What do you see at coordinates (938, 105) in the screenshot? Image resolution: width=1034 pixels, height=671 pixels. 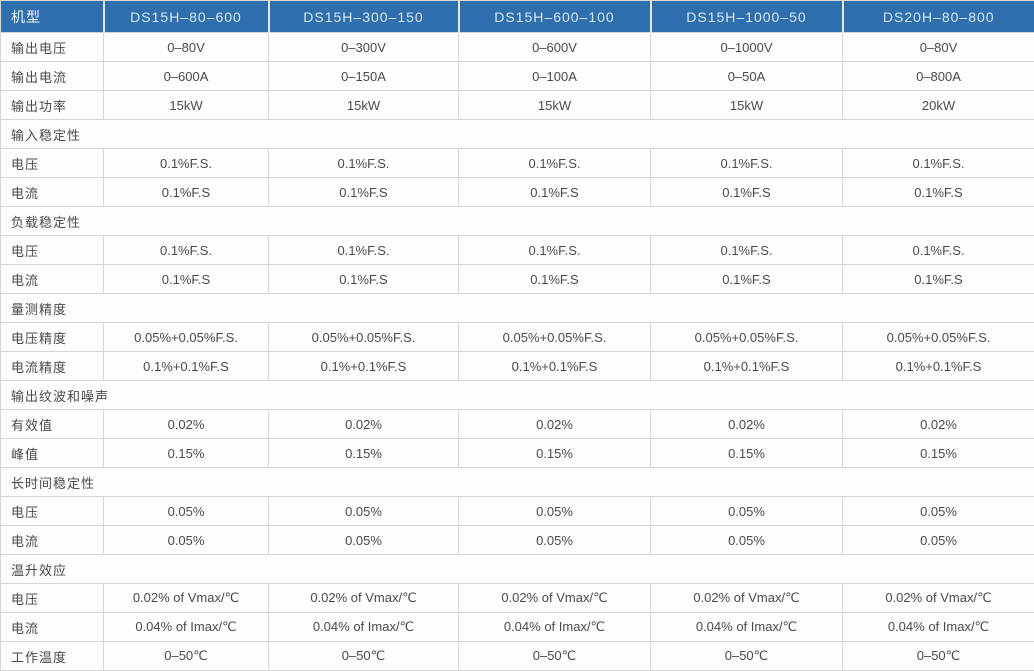 I see `value-cell: 20kW` at bounding box center [938, 105].